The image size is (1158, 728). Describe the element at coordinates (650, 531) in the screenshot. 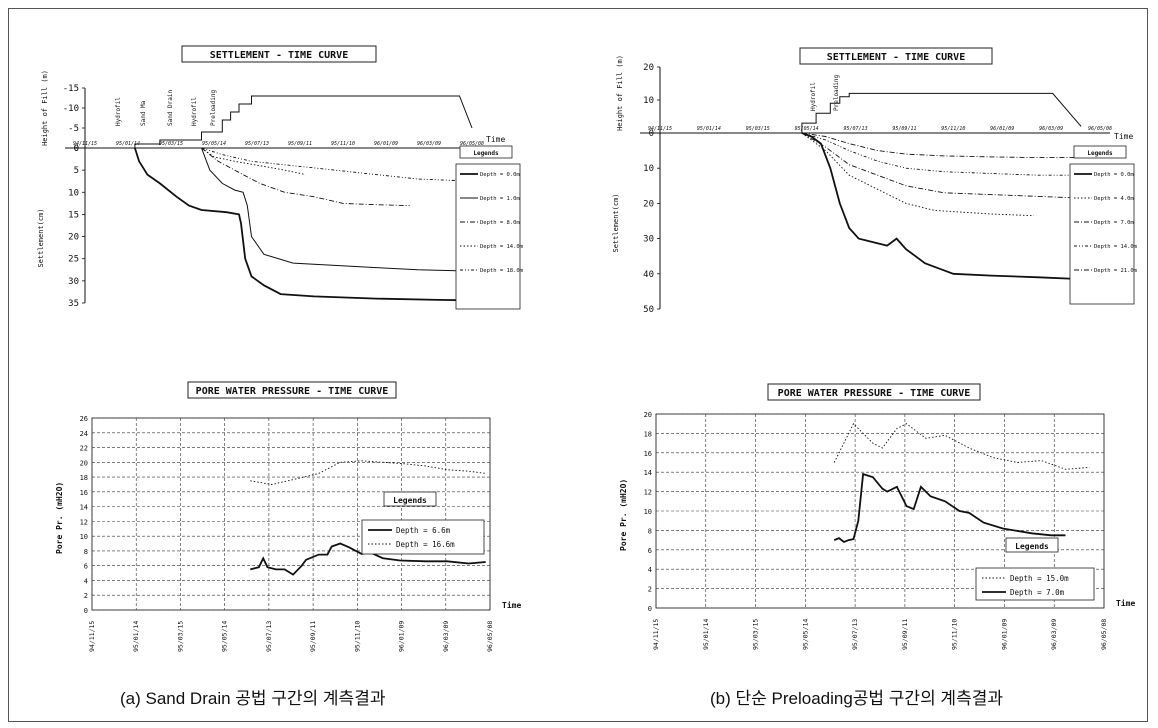

I see `y-tick-label: 8` at that location.